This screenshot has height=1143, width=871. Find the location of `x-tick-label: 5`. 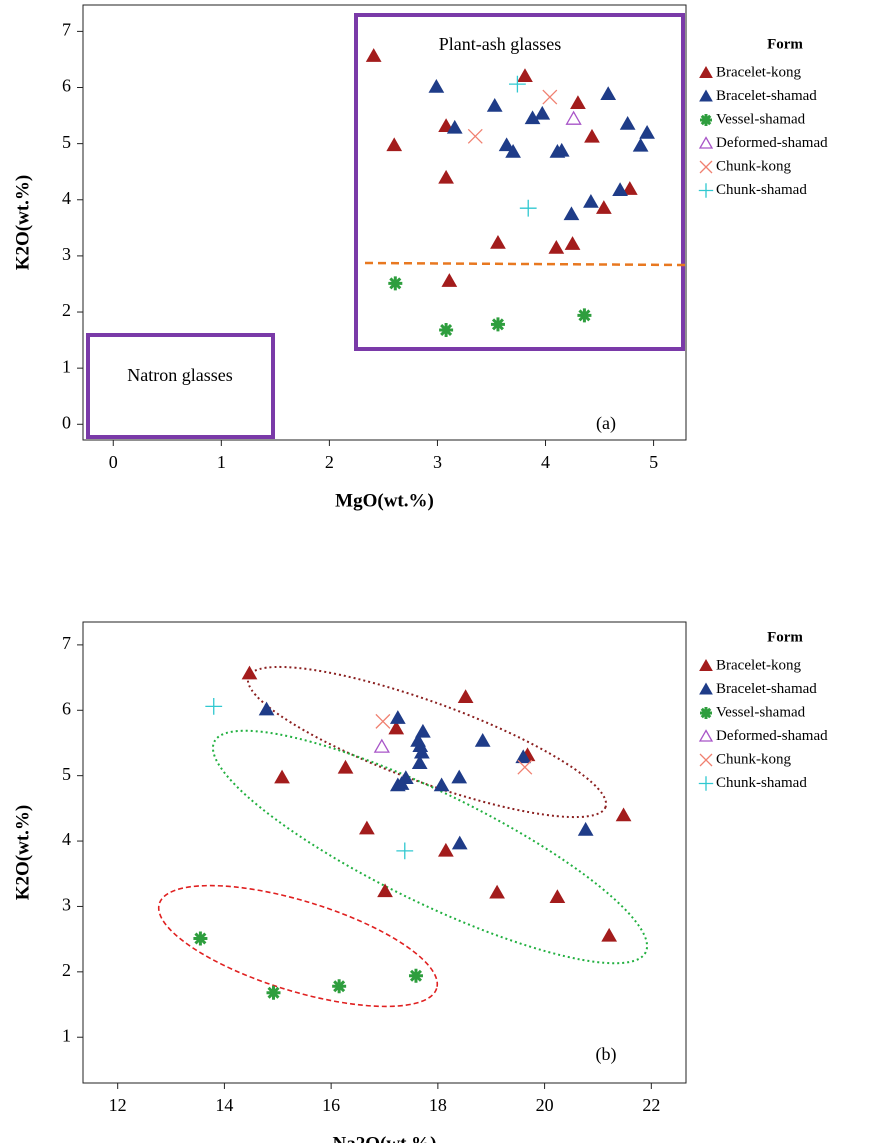

x-tick-label: 5 is located at coordinates (653, 462).